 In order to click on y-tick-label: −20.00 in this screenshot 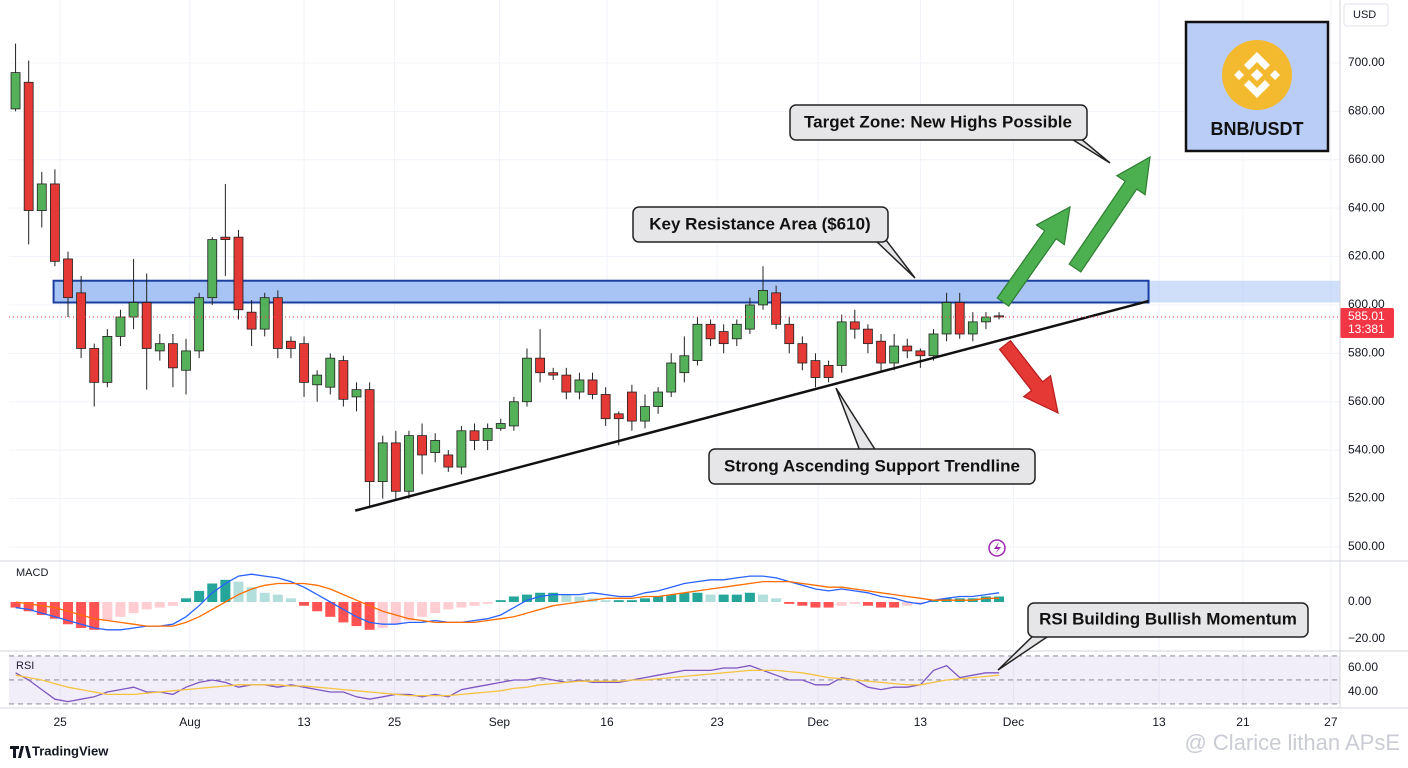, I will do `click(1366, 638)`.